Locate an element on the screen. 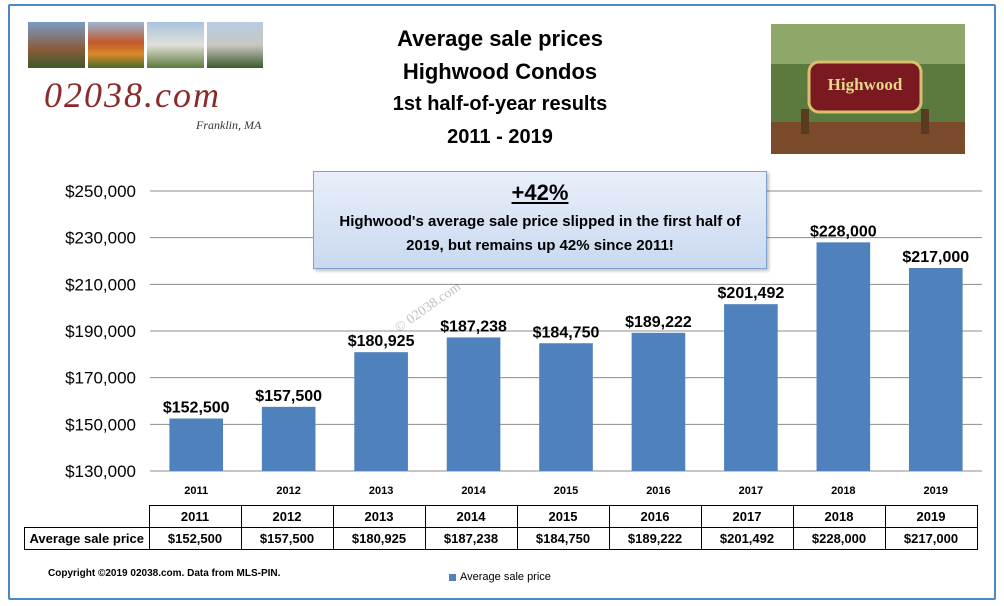  table-value-cell: $187,238 is located at coordinates (471, 538).